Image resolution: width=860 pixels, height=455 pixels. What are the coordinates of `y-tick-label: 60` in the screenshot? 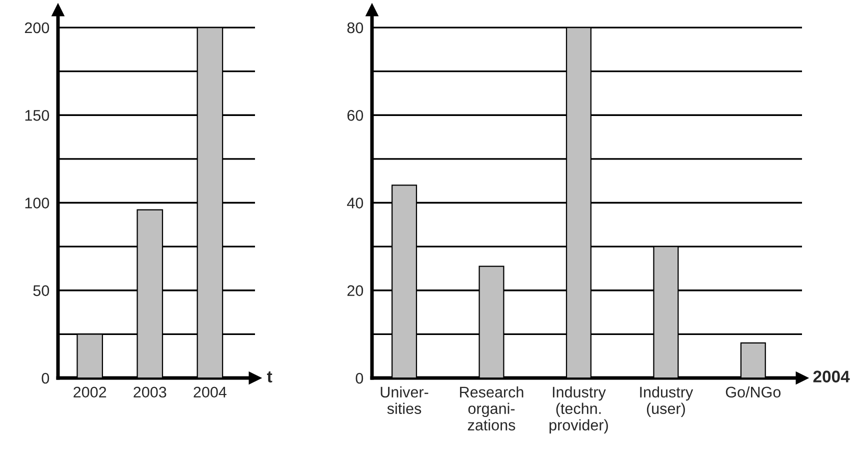 It's located at (355, 115).